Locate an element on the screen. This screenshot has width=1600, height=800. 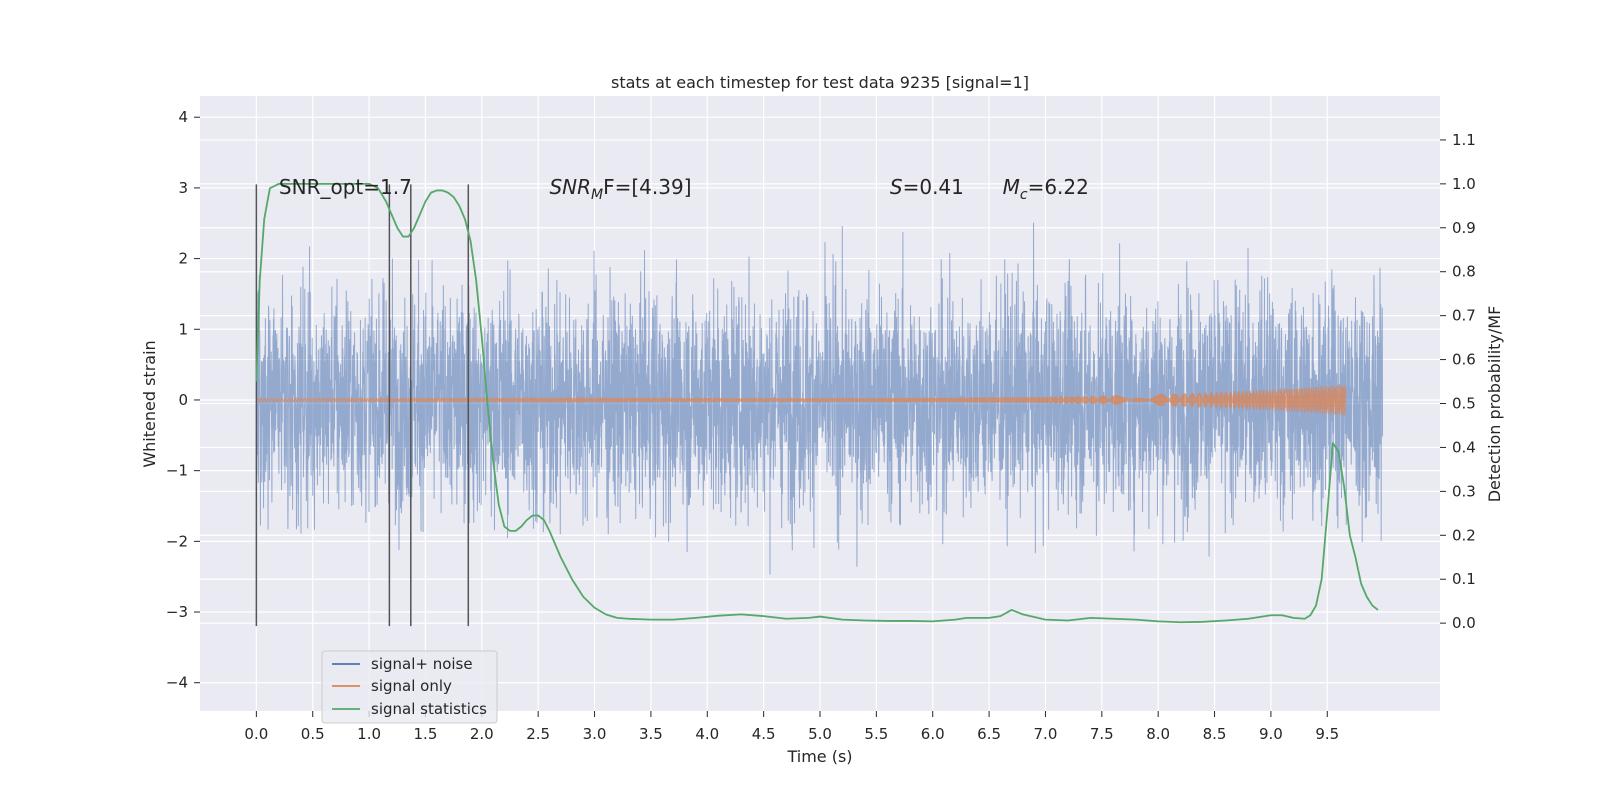
x-tick-label-7: 3.5 is located at coordinates (651, 734).